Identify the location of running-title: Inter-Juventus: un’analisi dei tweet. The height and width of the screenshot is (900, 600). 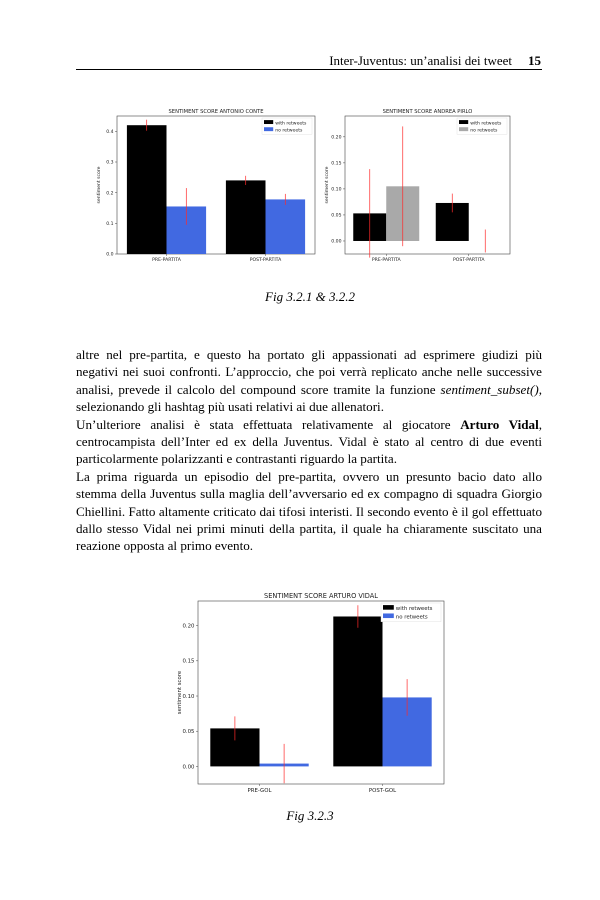
(420, 60).